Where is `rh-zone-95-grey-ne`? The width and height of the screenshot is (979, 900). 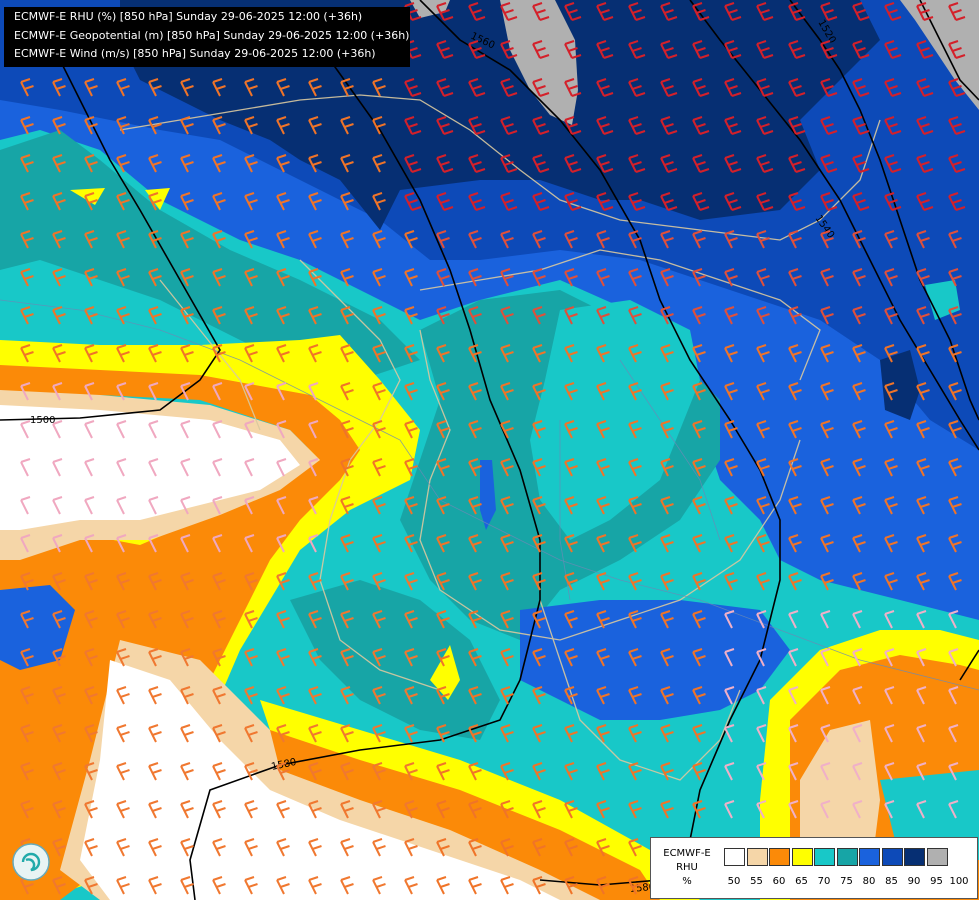
rh-zone-95-grey-ne is located at coordinates (939, 55).